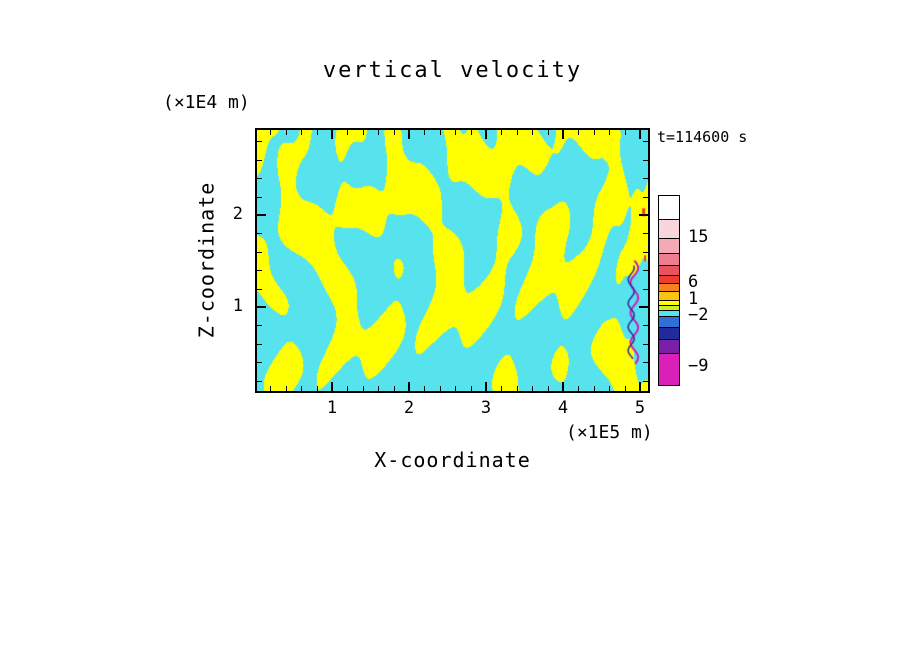 The image size is (904, 654). Describe the element at coordinates (206, 102) in the screenshot. I see `y-axis-unit-label: (×1E4 m)` at that location.